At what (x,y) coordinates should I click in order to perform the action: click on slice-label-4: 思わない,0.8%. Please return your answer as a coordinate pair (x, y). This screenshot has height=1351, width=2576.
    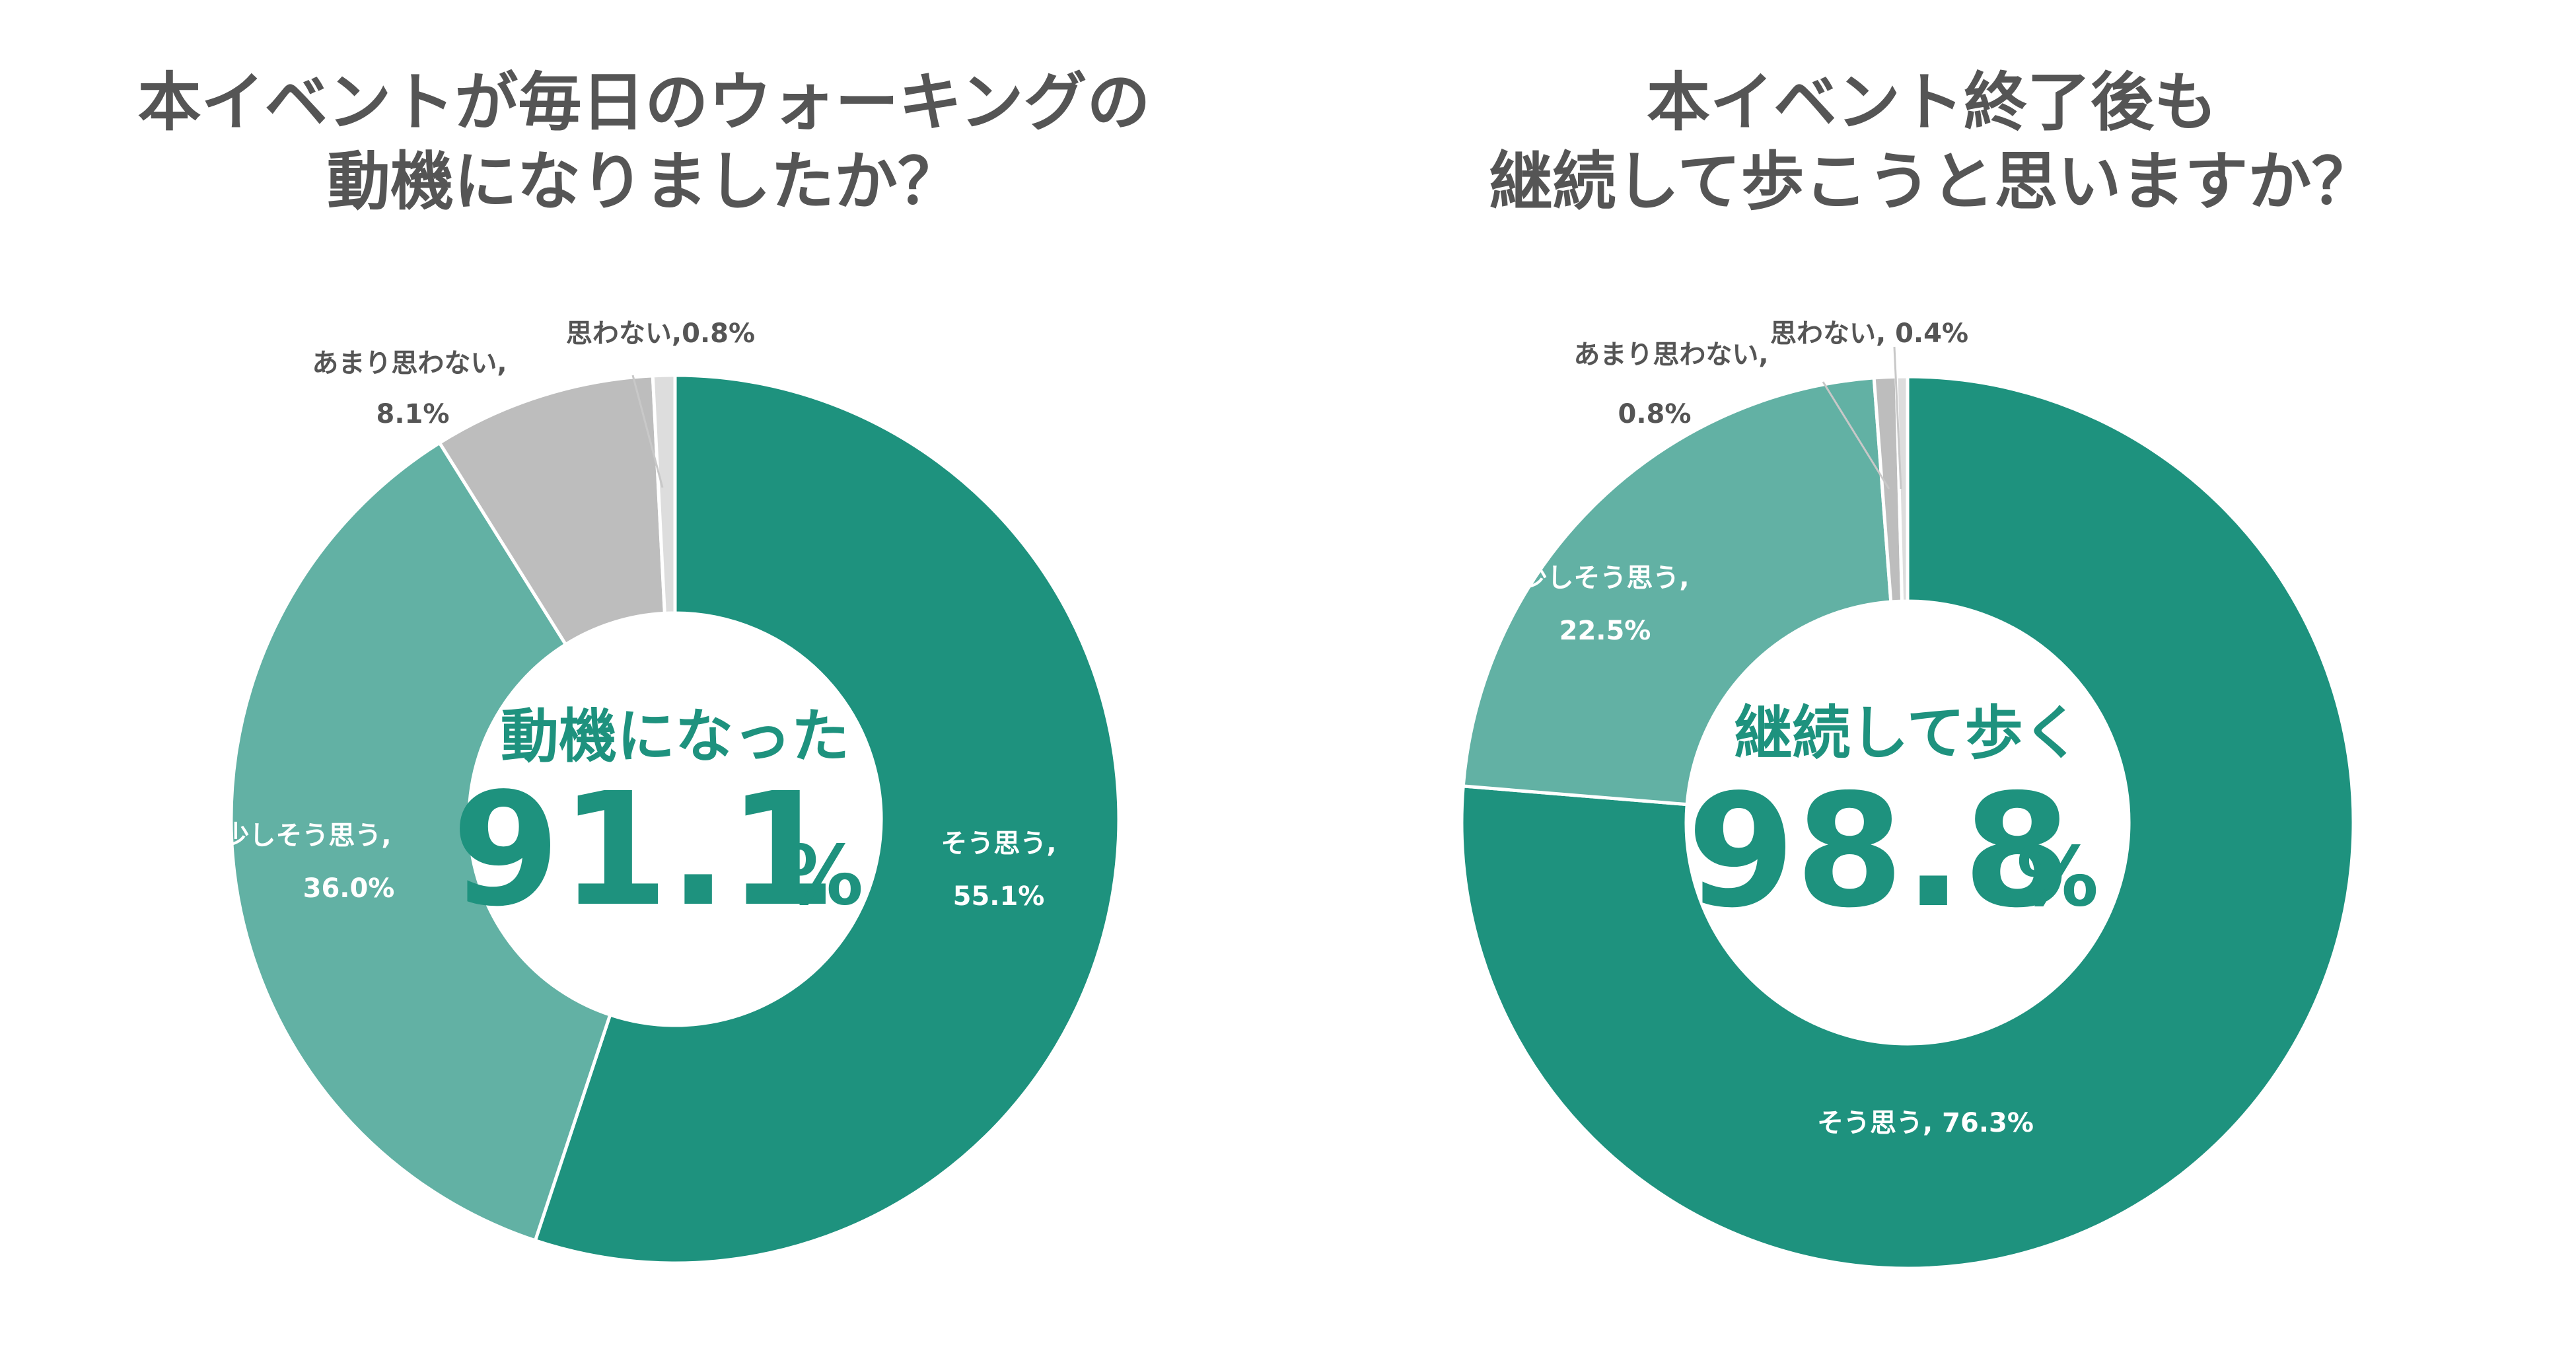
    Looking at the image, I should click on (660, 333).